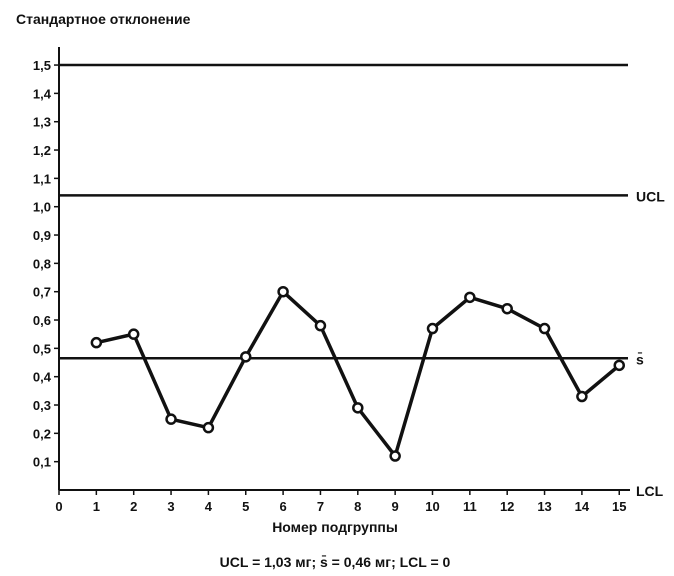 Image resolution: width=674 pixels, height=576 pixels. Describe the element at coordinates (335, 527) in the screenshot. I see `x-axis-title: Номер подгруппы` at that location.